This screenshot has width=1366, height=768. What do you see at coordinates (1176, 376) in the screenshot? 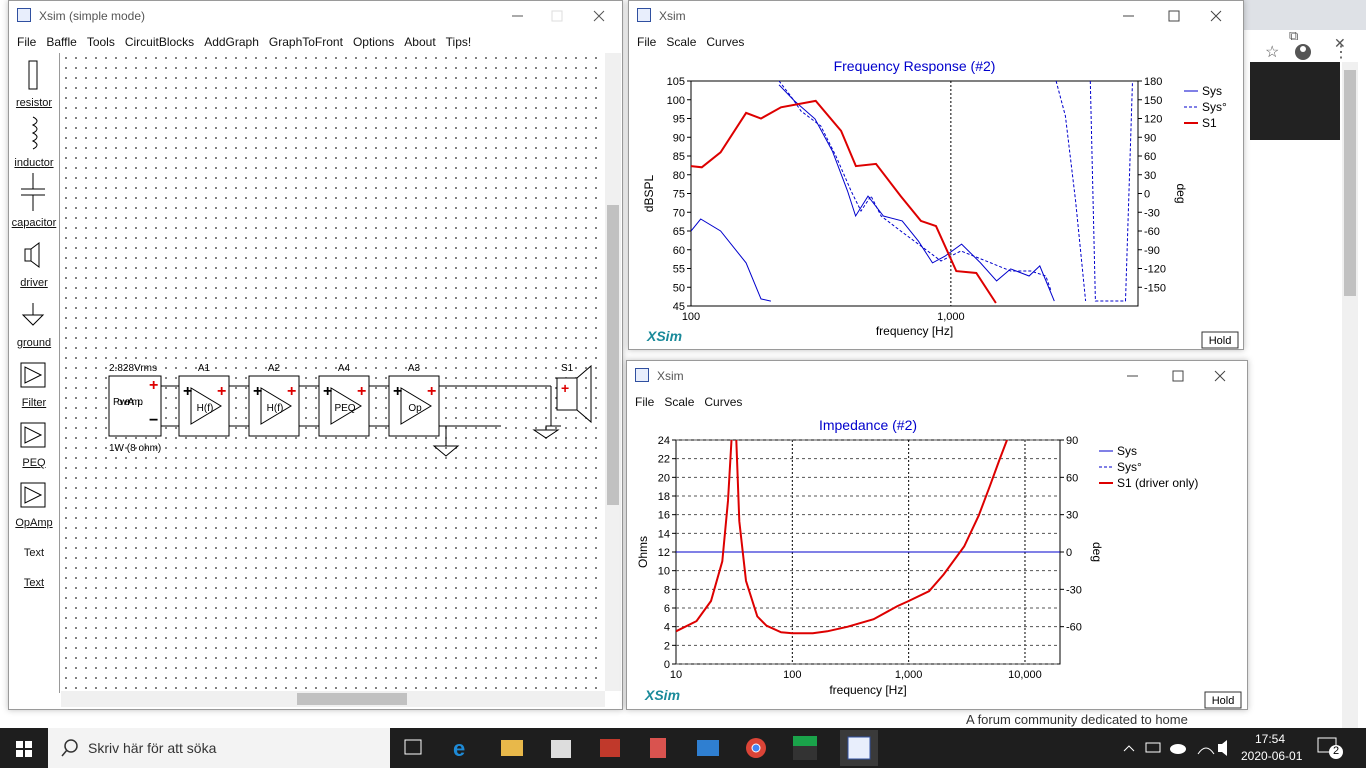
I see `control-glyph` at bounding box center [1176, 376].